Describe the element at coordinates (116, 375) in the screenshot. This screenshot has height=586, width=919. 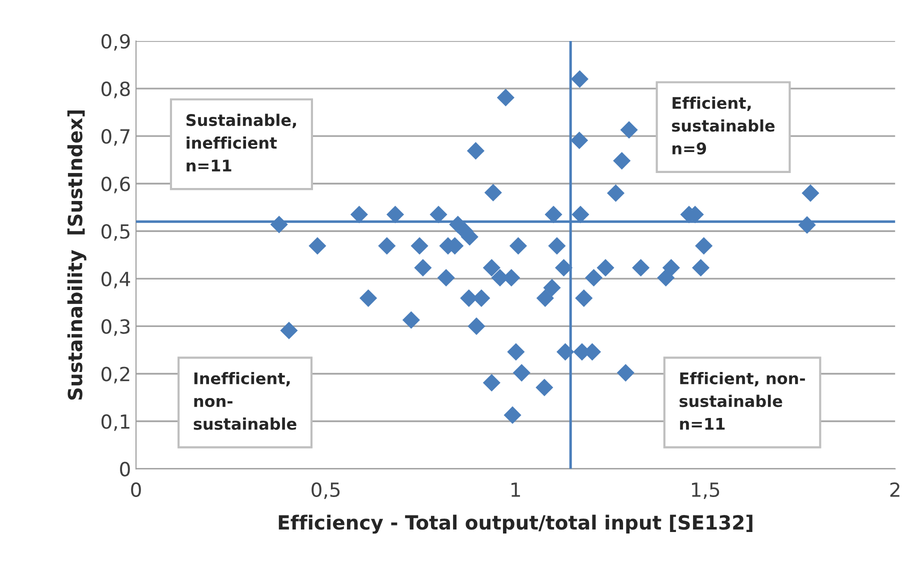
I see `y-tick-label: 0,2` at that location.